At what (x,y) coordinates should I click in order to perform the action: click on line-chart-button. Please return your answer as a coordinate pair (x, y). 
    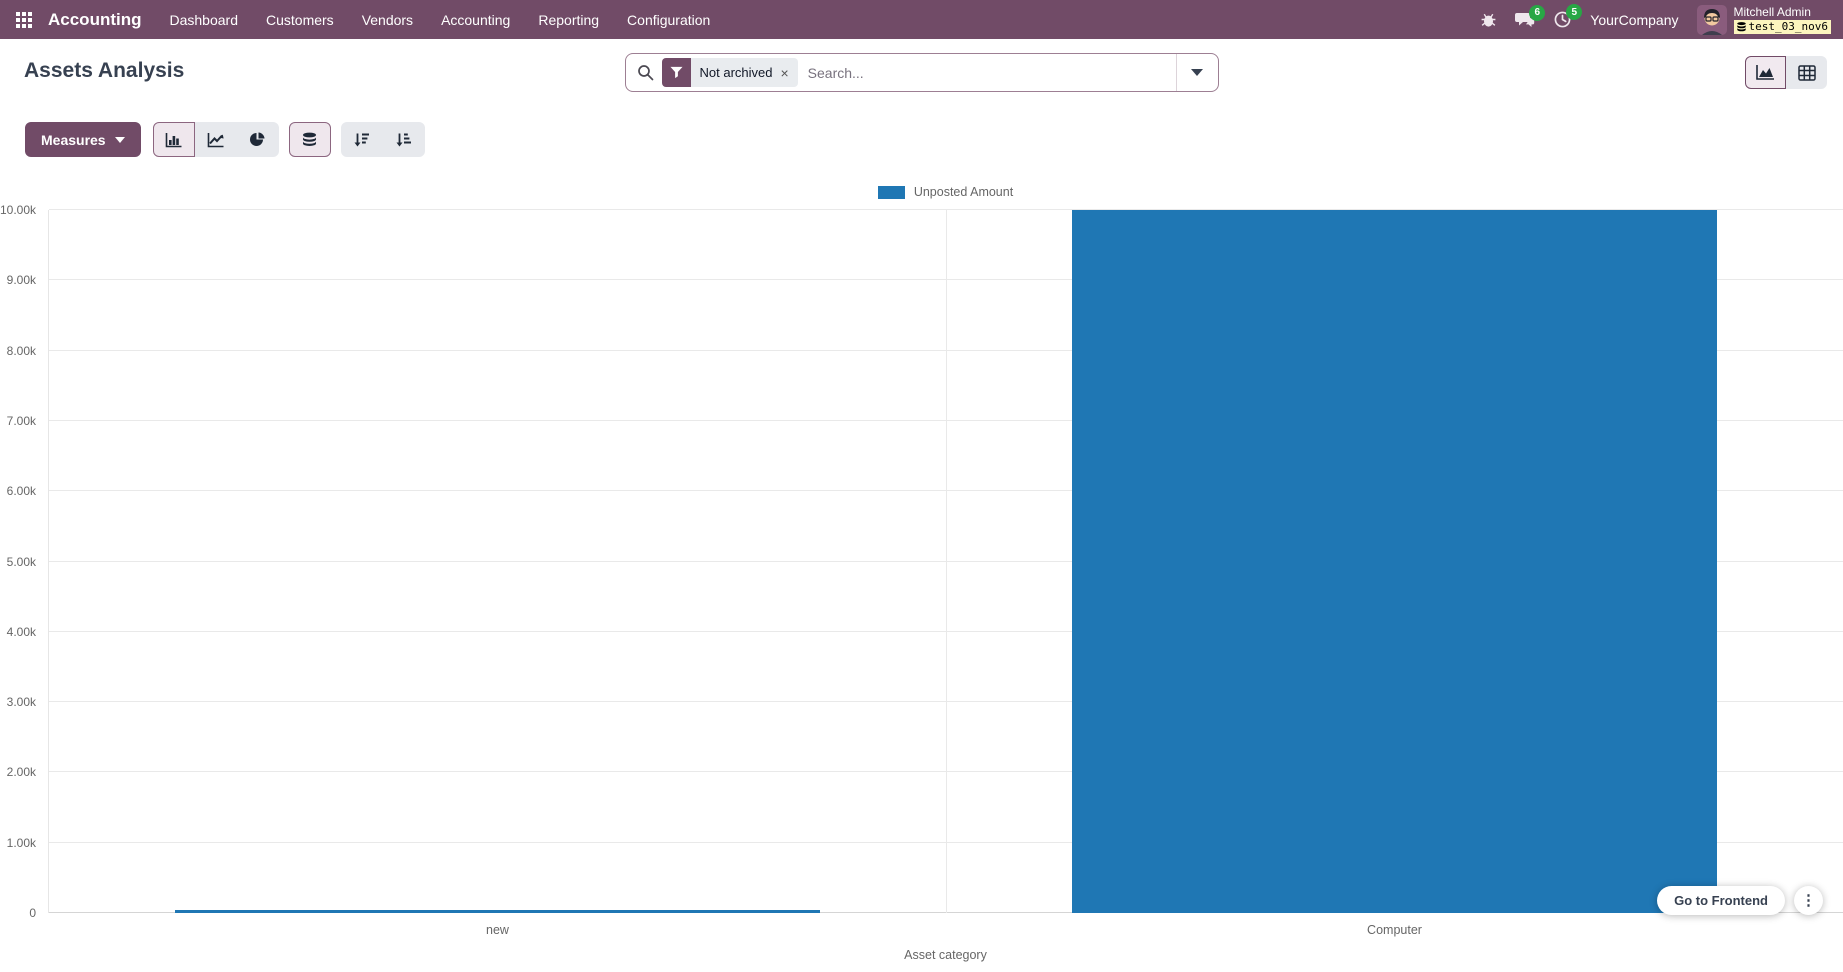
    Looking at the image, I should click on (215, 139).